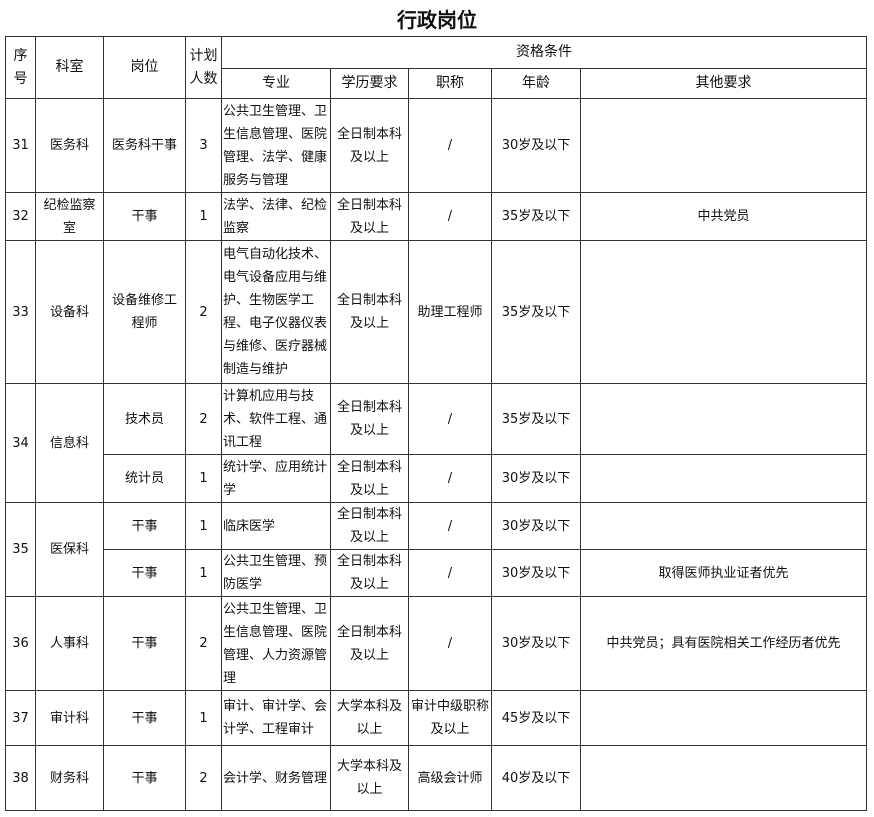 This screenshot has width=874, height=817. I want to click on table-row: 38 财务科 干事 2 会计学、财务管理 大学本科及以上 高级会计师 40岁及以下, so click(436, 778).